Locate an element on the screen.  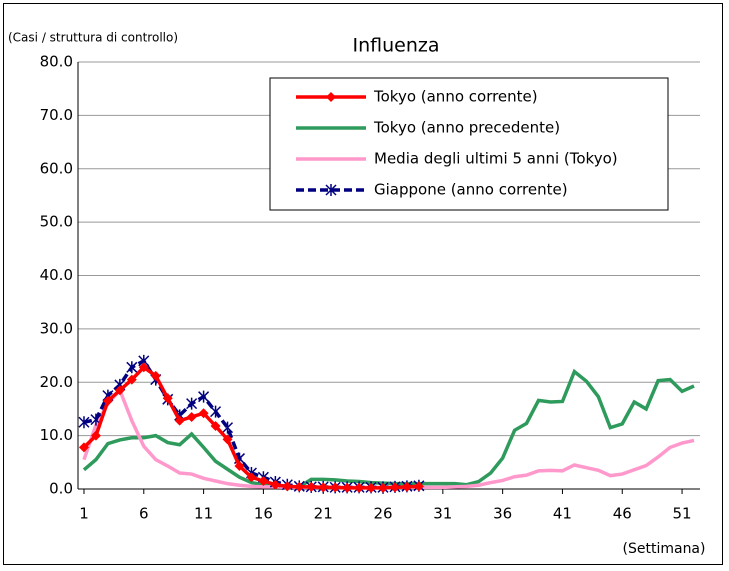
y-tick-label: 60.0 is located at coordinates (56, 168).